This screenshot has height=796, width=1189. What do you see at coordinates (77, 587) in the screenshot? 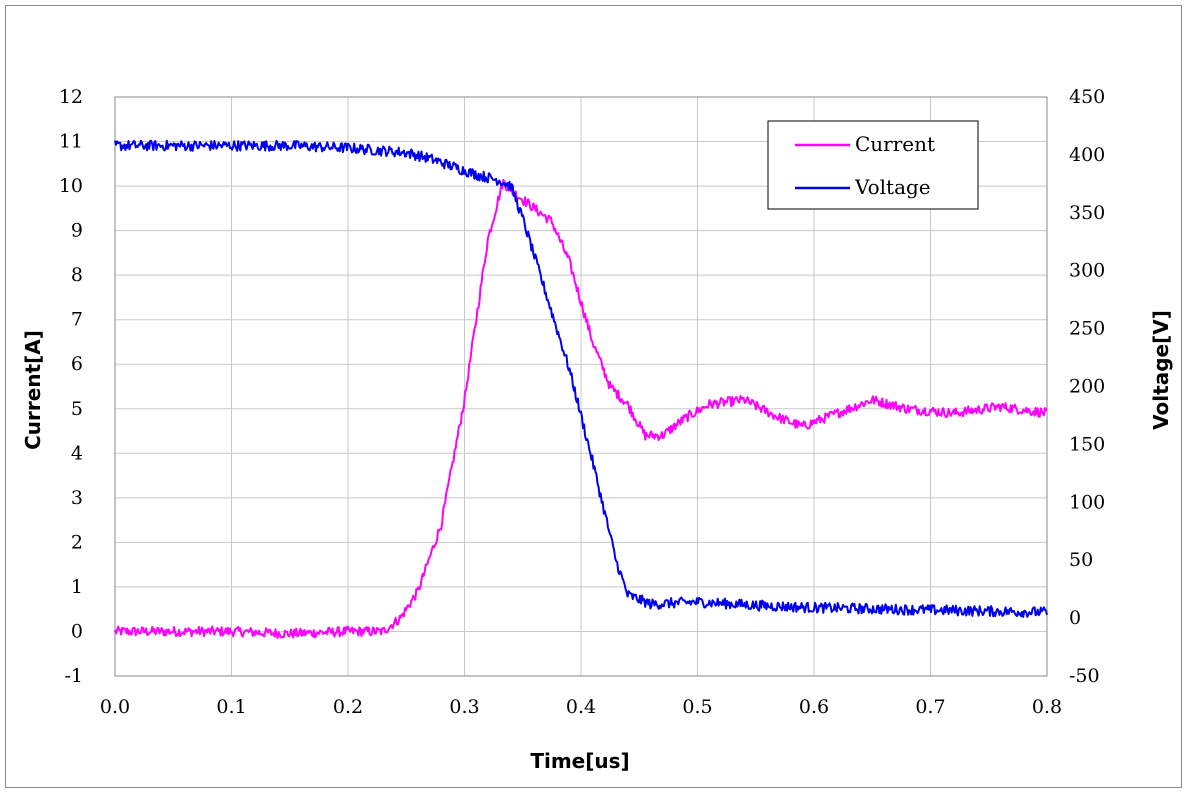
I see `left-tick-label: 1` at bounding box center [77, 587].